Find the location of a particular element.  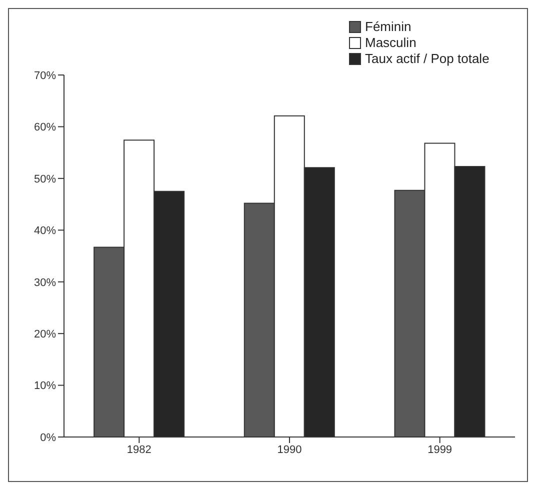

x-tick-label: 1990 is located at coordinates (289, 450).